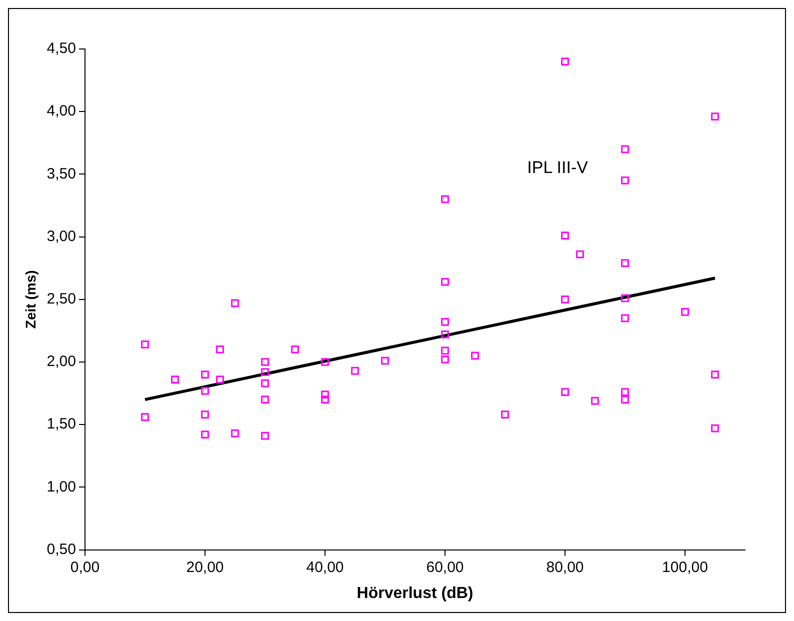 The image size is (794, 621). What do you see at coordinates (558, 167) in the screenshot?
I see `annotation: IPL III-V` at bounding box center [558, 167].